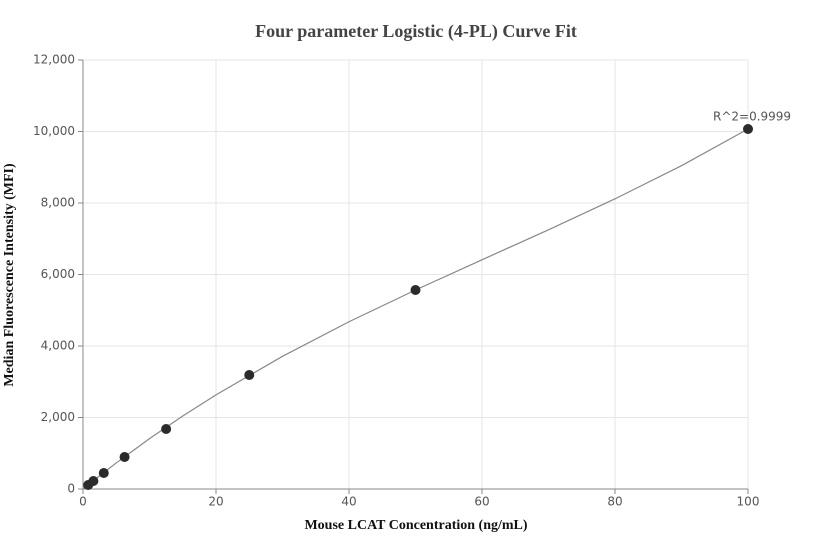 Image resolution: width=832 pixels, height=560 pixels. Describe the element at coordinates (71, 489) in the screenshot. I see `y-tick-label: 0` at that location.